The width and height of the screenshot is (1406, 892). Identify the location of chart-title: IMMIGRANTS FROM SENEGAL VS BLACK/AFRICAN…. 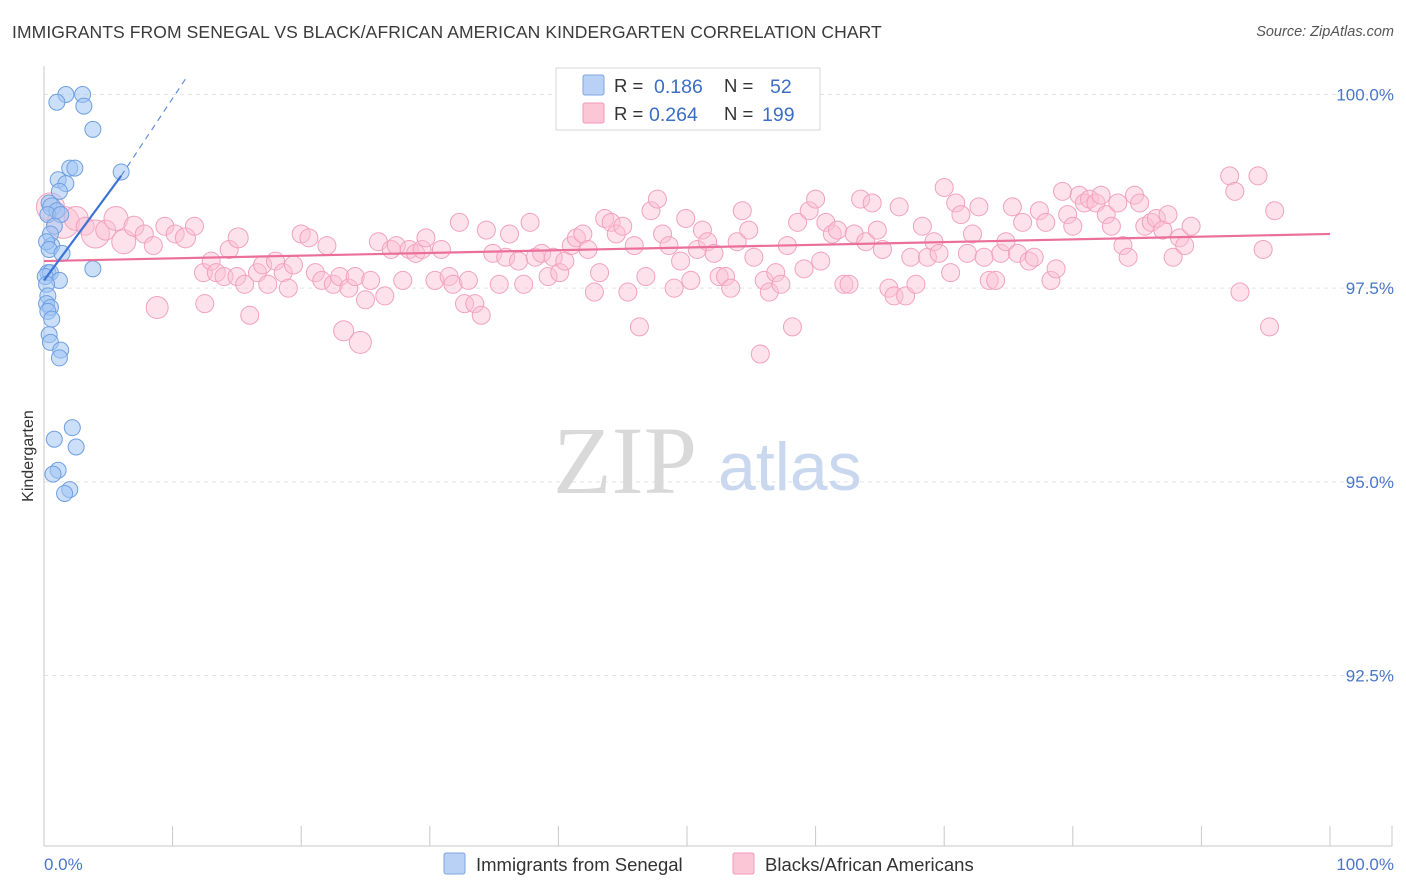
(447, 32).